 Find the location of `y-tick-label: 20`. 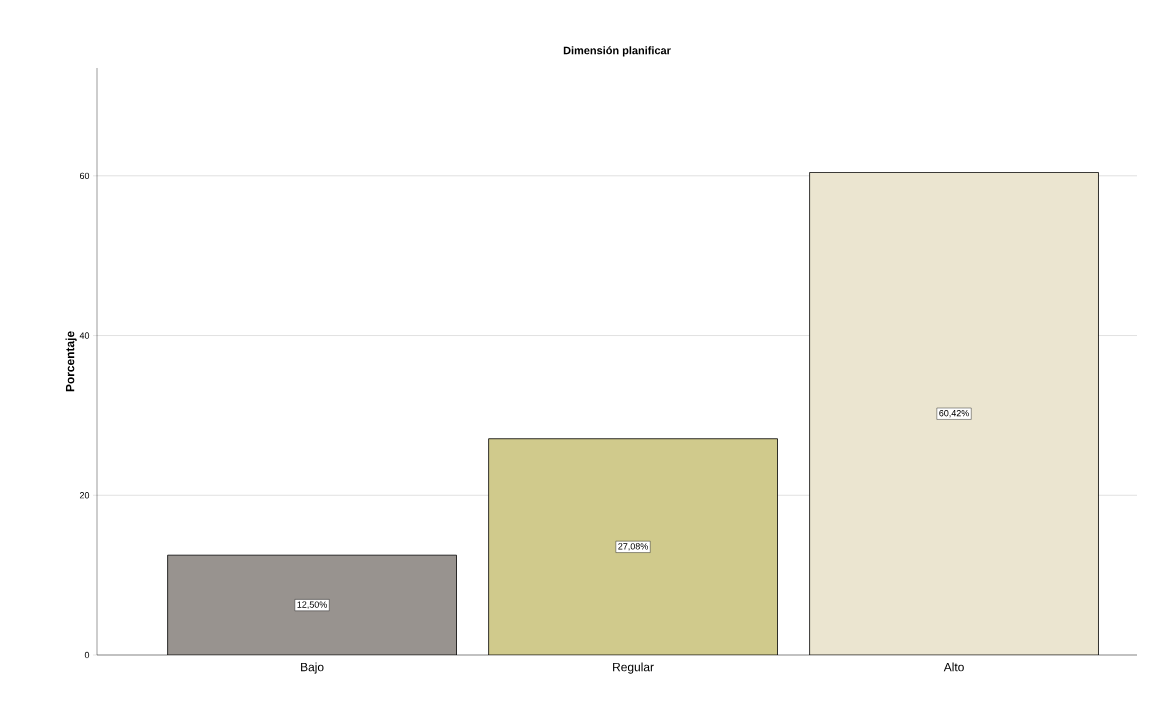

y-tick-label: 20 is located at coordinates (84, 495).